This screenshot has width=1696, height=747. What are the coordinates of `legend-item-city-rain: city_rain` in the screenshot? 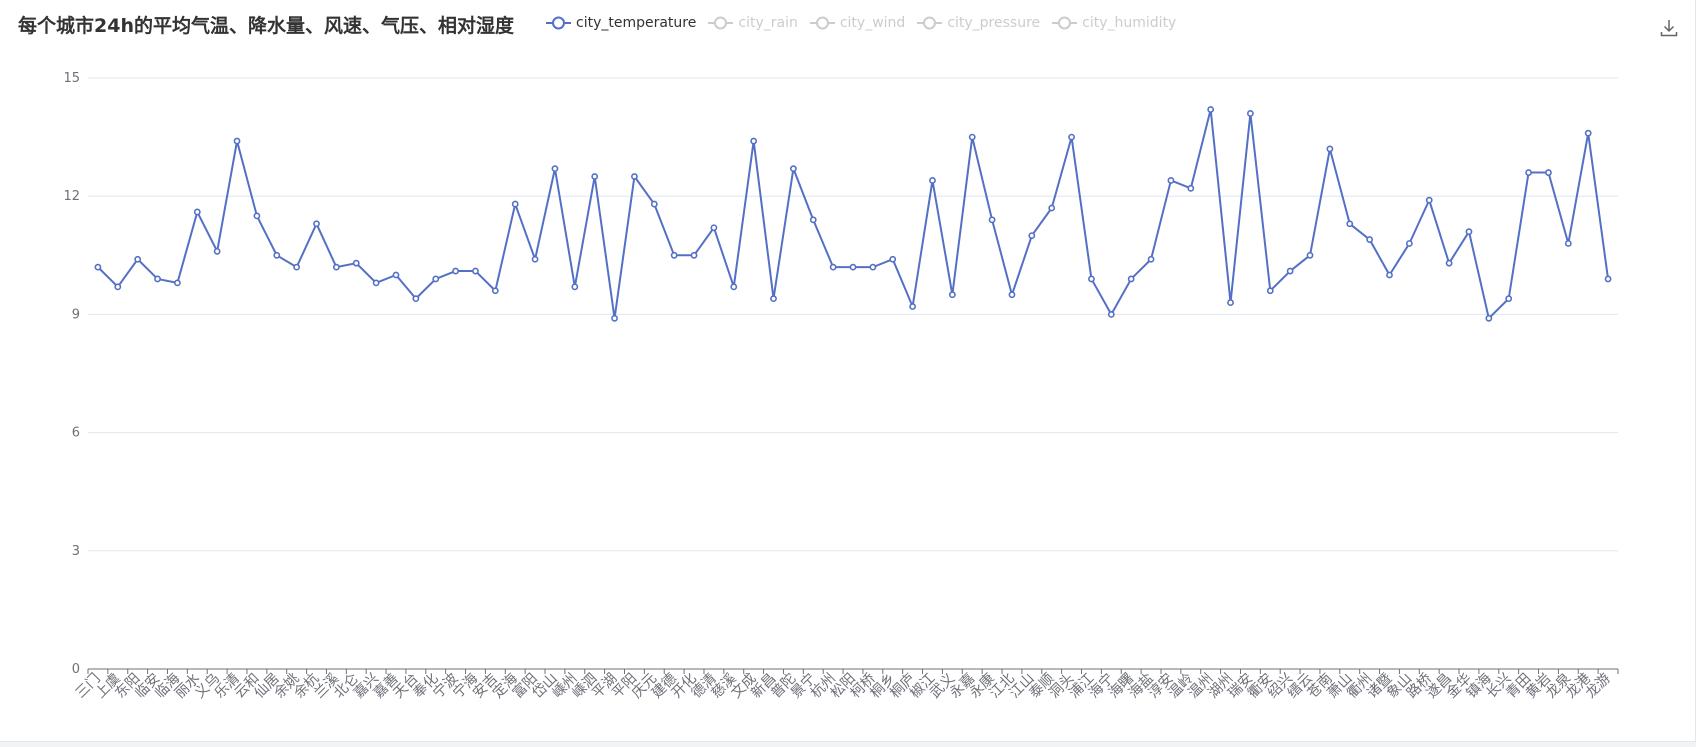 It's located at (753, 23).